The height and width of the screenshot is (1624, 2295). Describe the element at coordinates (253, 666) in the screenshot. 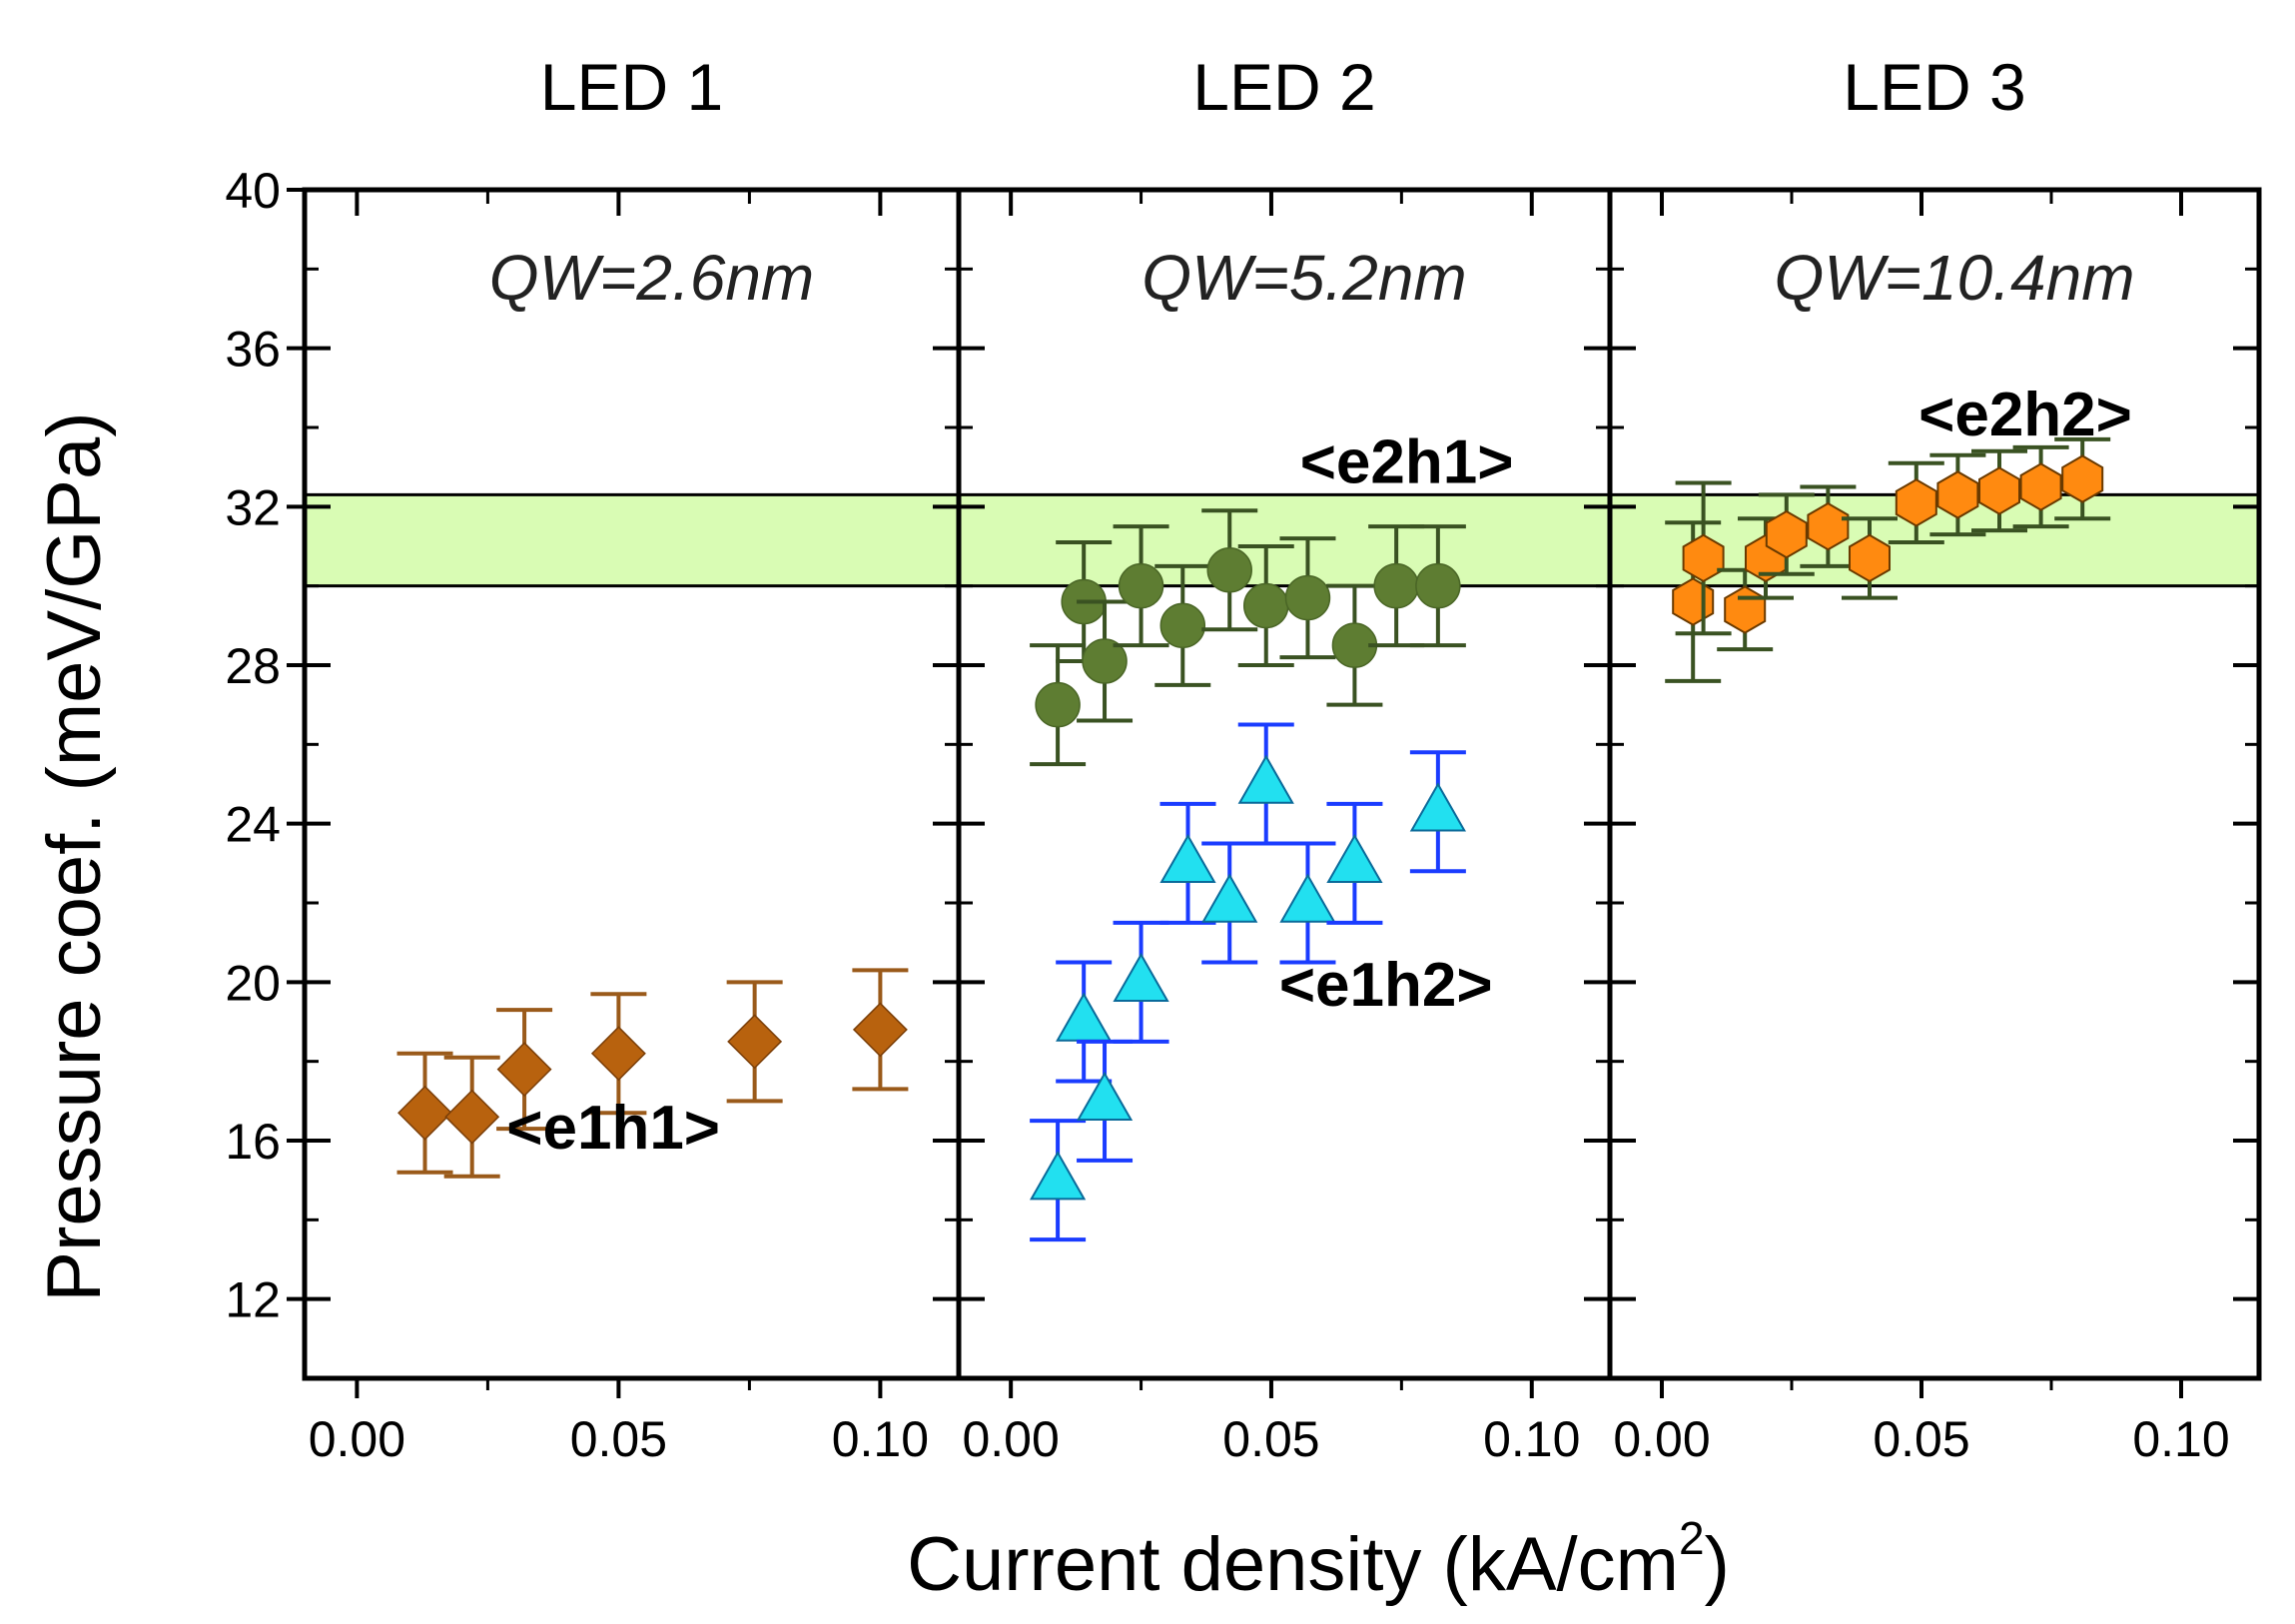

I see `y-tick-label: 28` at that location.